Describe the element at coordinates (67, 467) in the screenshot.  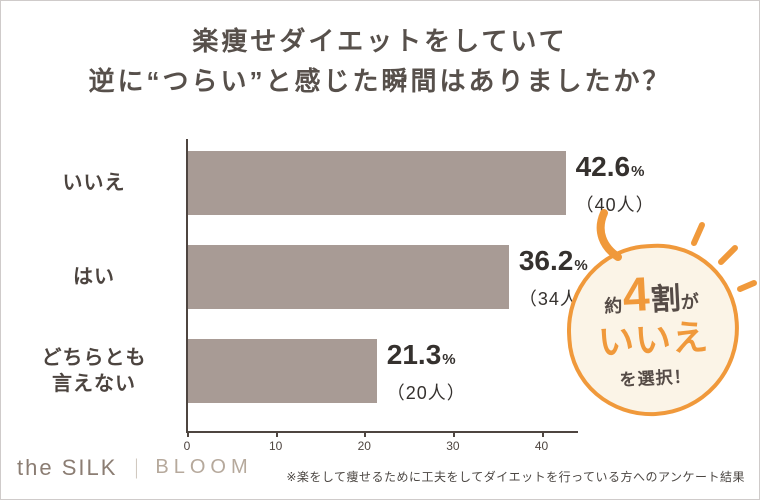
I see `brand-the-silk: the SILK` at that location.